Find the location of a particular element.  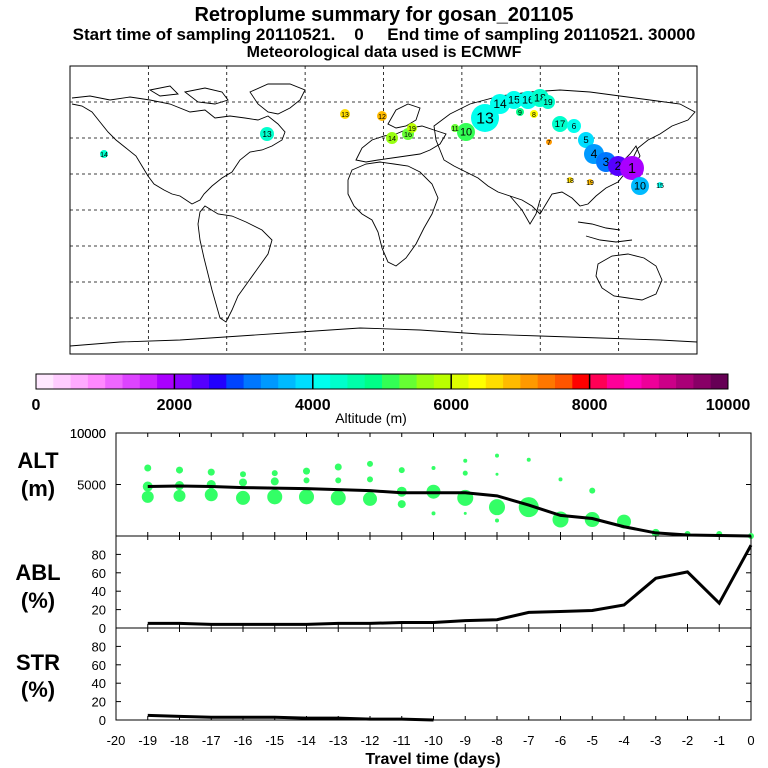

y-tick-label: 10000 is located at coordinates (88, 433).